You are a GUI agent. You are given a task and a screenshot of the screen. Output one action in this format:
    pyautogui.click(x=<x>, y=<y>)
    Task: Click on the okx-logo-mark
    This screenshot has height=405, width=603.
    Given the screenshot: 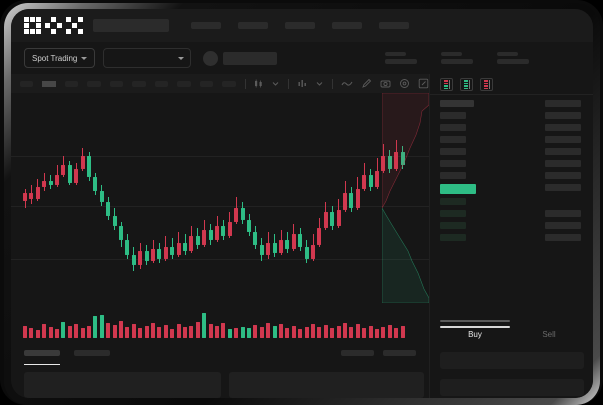 What is the action you would take?
    pyautogui.click(x=32, y=25)
    